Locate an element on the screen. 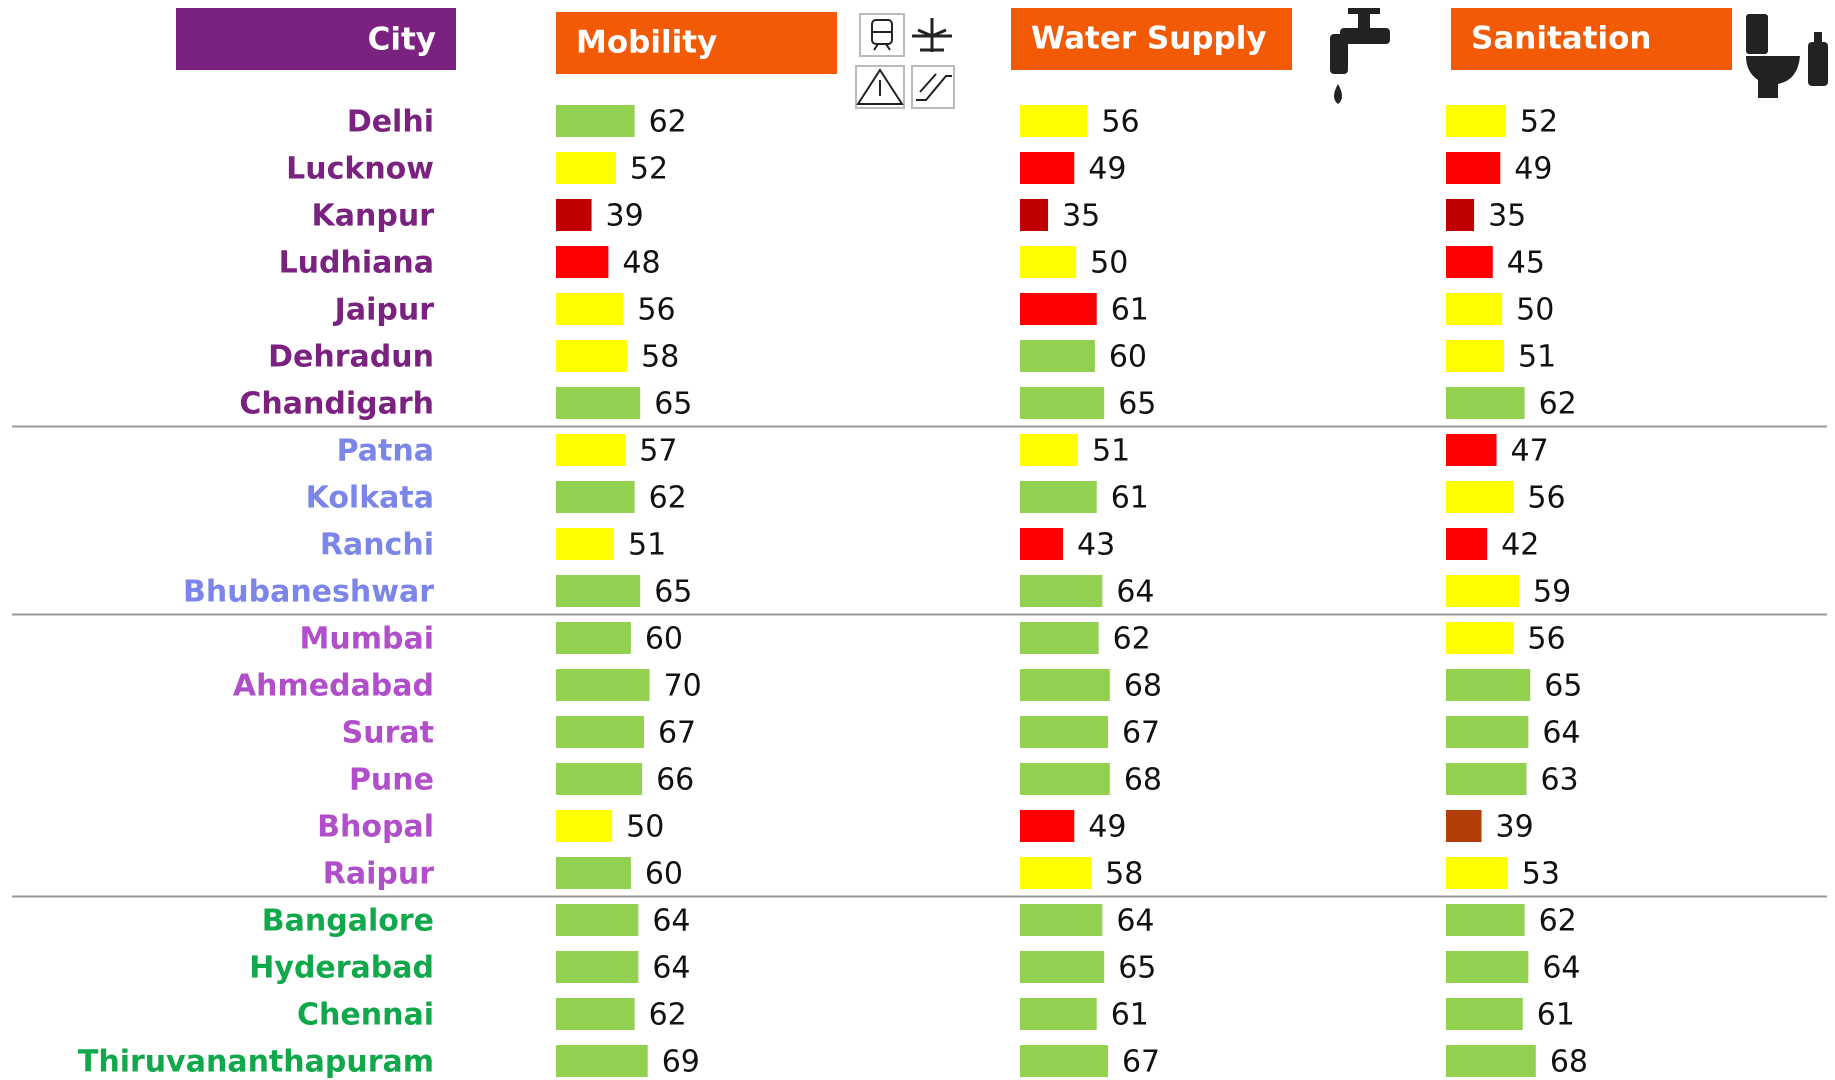 This screenshot has height=1080, width=1835. city-label: Thiruvananthapuram is located at coordinates (256, 1062).